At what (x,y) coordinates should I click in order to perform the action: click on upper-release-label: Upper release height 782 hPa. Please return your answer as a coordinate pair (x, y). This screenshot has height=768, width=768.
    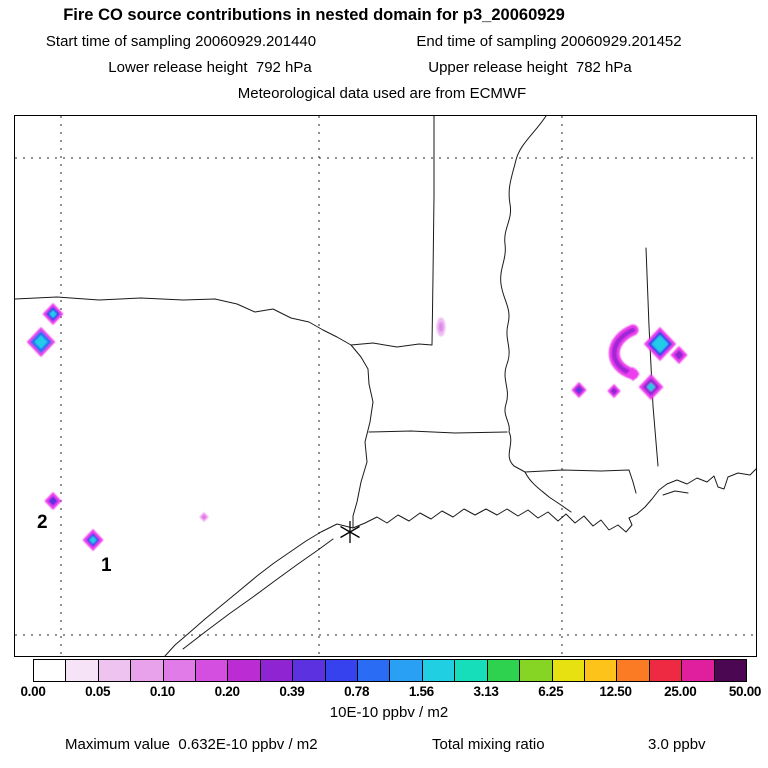
    Looking at the image, I should click on (530, 67).